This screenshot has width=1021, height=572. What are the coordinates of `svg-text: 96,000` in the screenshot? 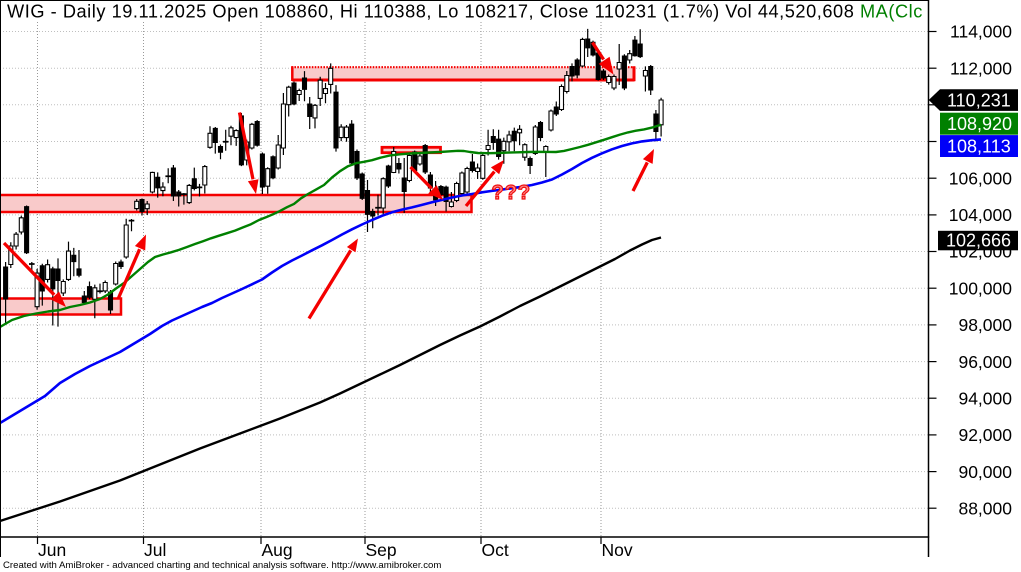 It's located at (985, 362).